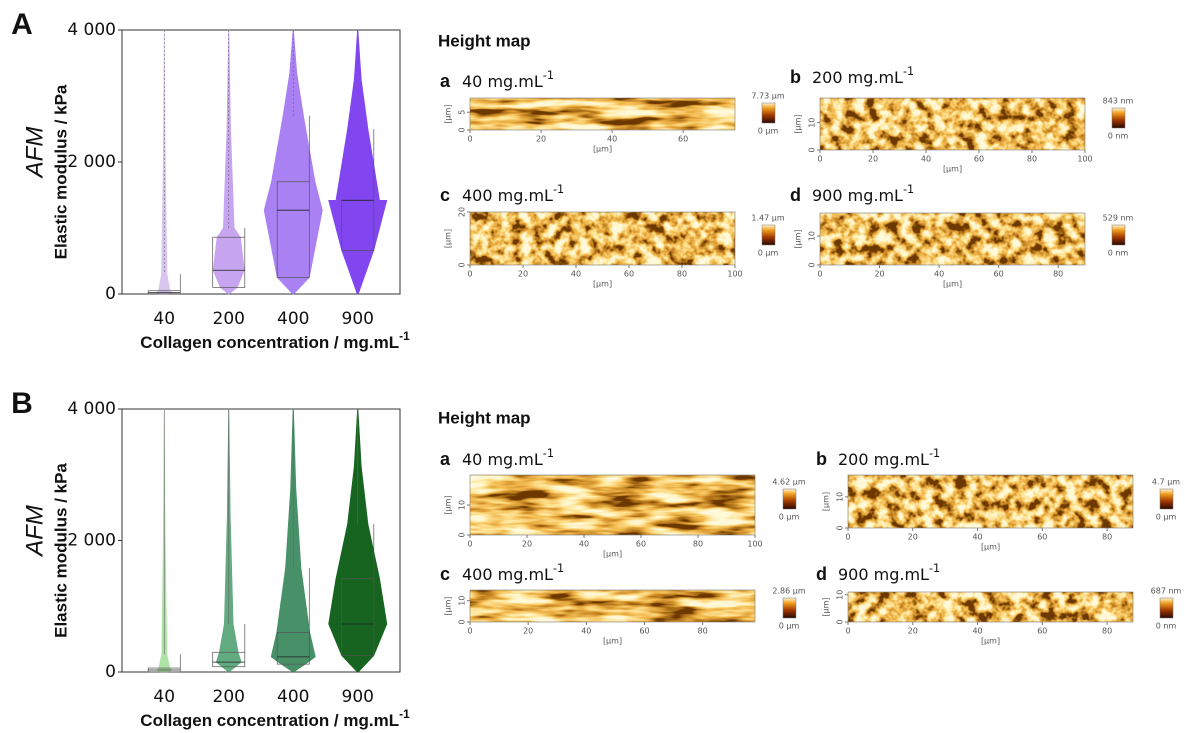 This screenshot has width=1185, height=733. I want to click on colorbar-max: 843 nm, so click(1118, 101).